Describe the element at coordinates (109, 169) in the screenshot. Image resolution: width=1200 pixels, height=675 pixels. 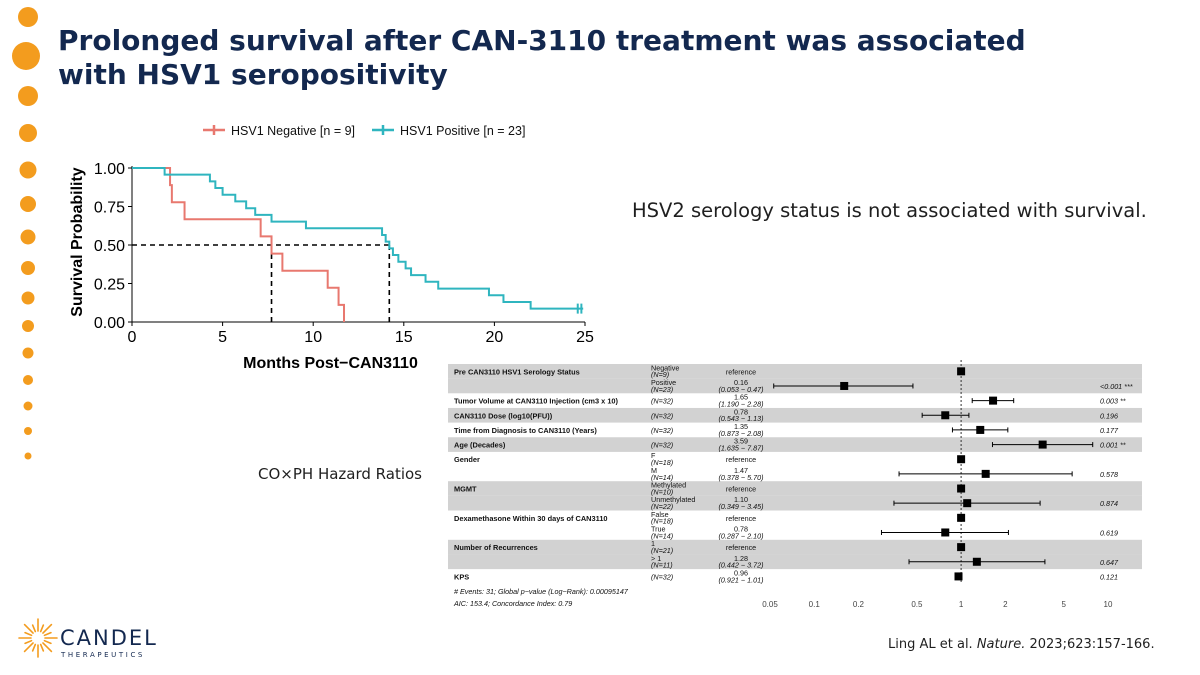
I see `y-tick-label: 1.00` at that location.